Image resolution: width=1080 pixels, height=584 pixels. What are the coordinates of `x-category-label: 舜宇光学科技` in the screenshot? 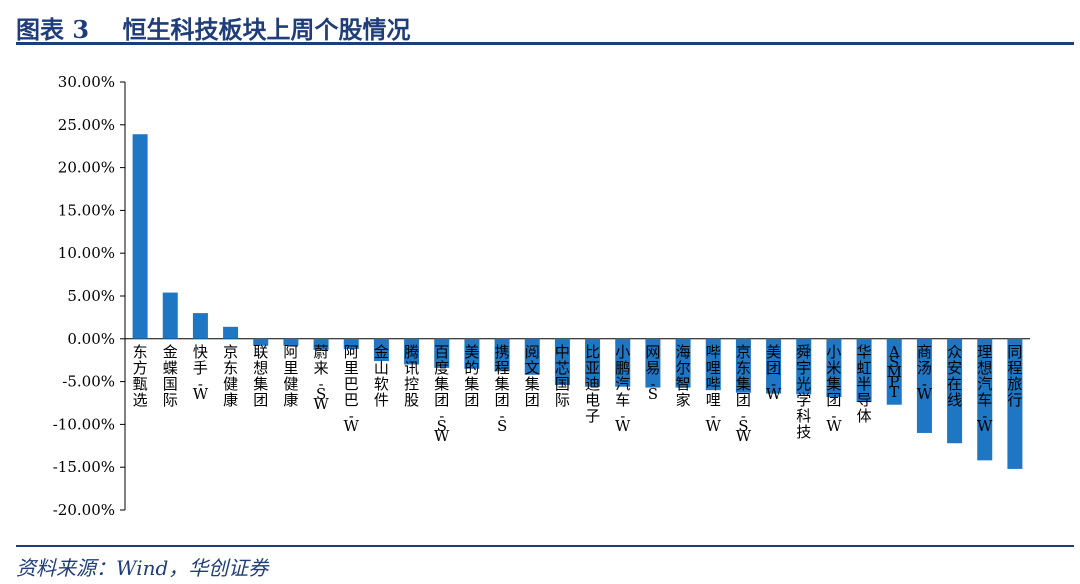 It's located at (803, 392).